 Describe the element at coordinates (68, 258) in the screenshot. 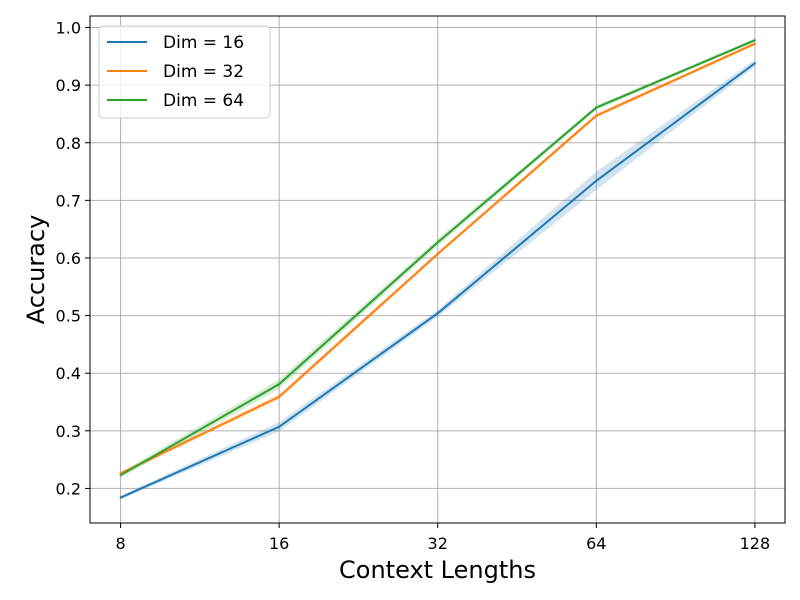

I see `y-tick-label: 0.6` at that location.